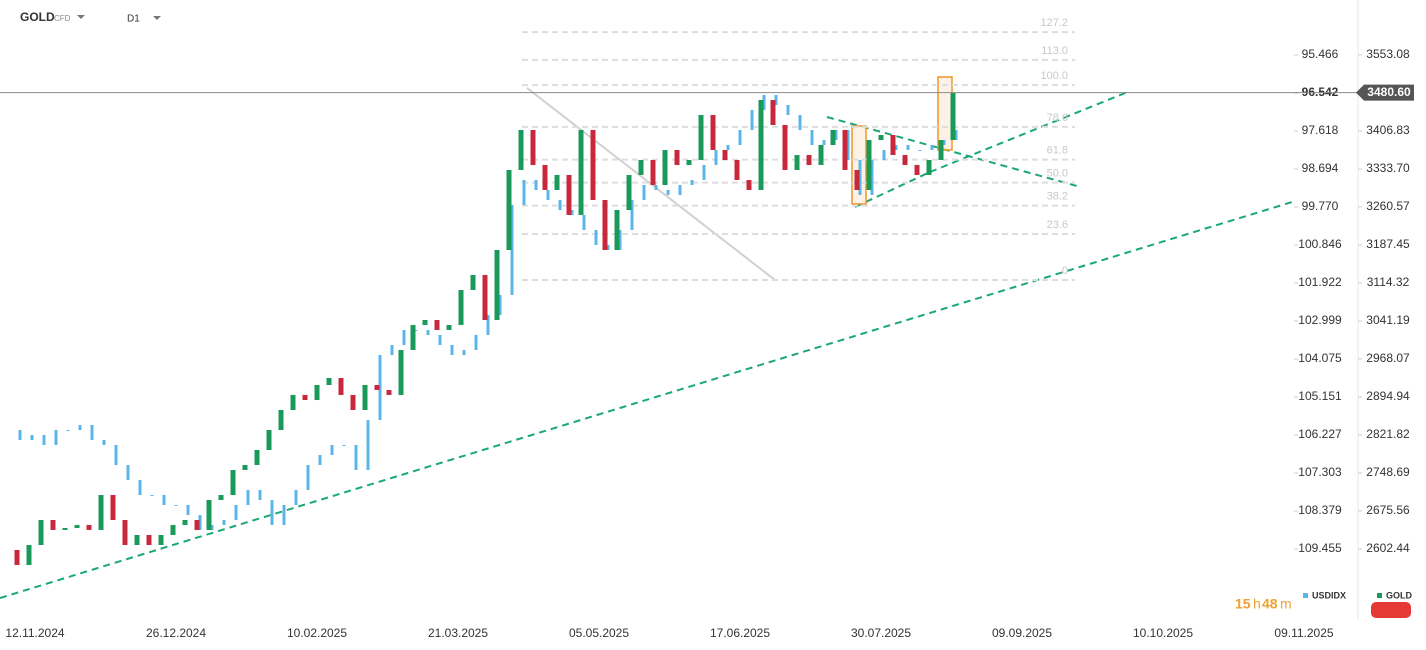 Image resolution: width=1426 pixels, height=650 pixels. What do you see at coordinates (1320, 244) in the screenshot?
I see `y2-tick-label: 100.846` at bounding box center [1320, 244].